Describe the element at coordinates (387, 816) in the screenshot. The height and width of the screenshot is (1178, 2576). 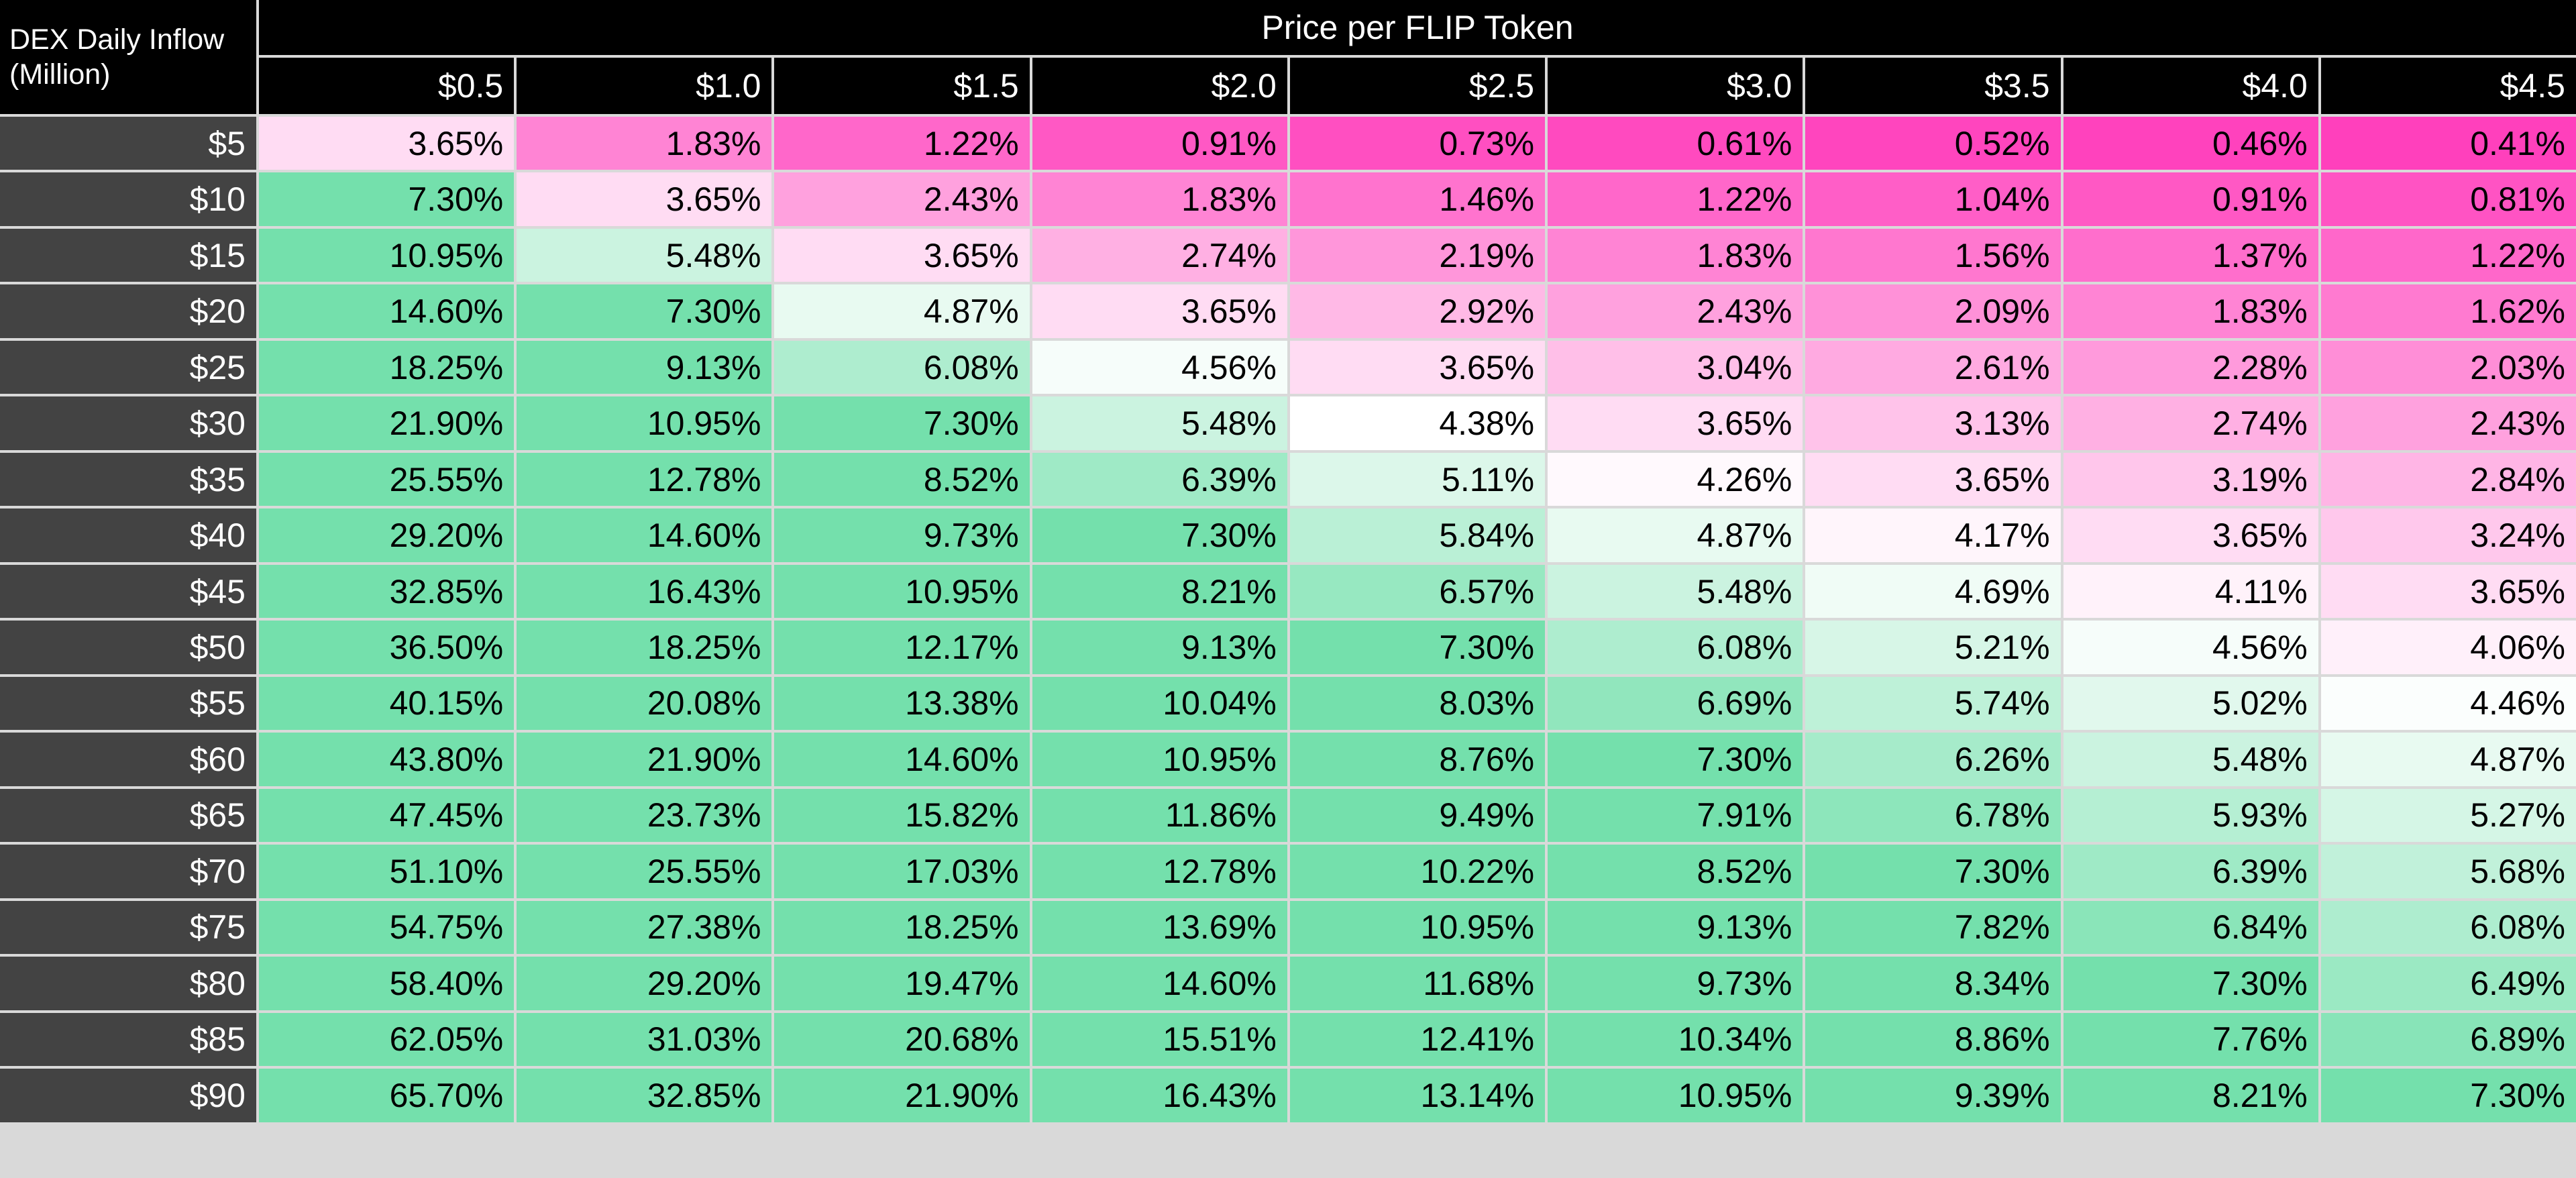
I see `apy-cell: 47.45%` at that location.